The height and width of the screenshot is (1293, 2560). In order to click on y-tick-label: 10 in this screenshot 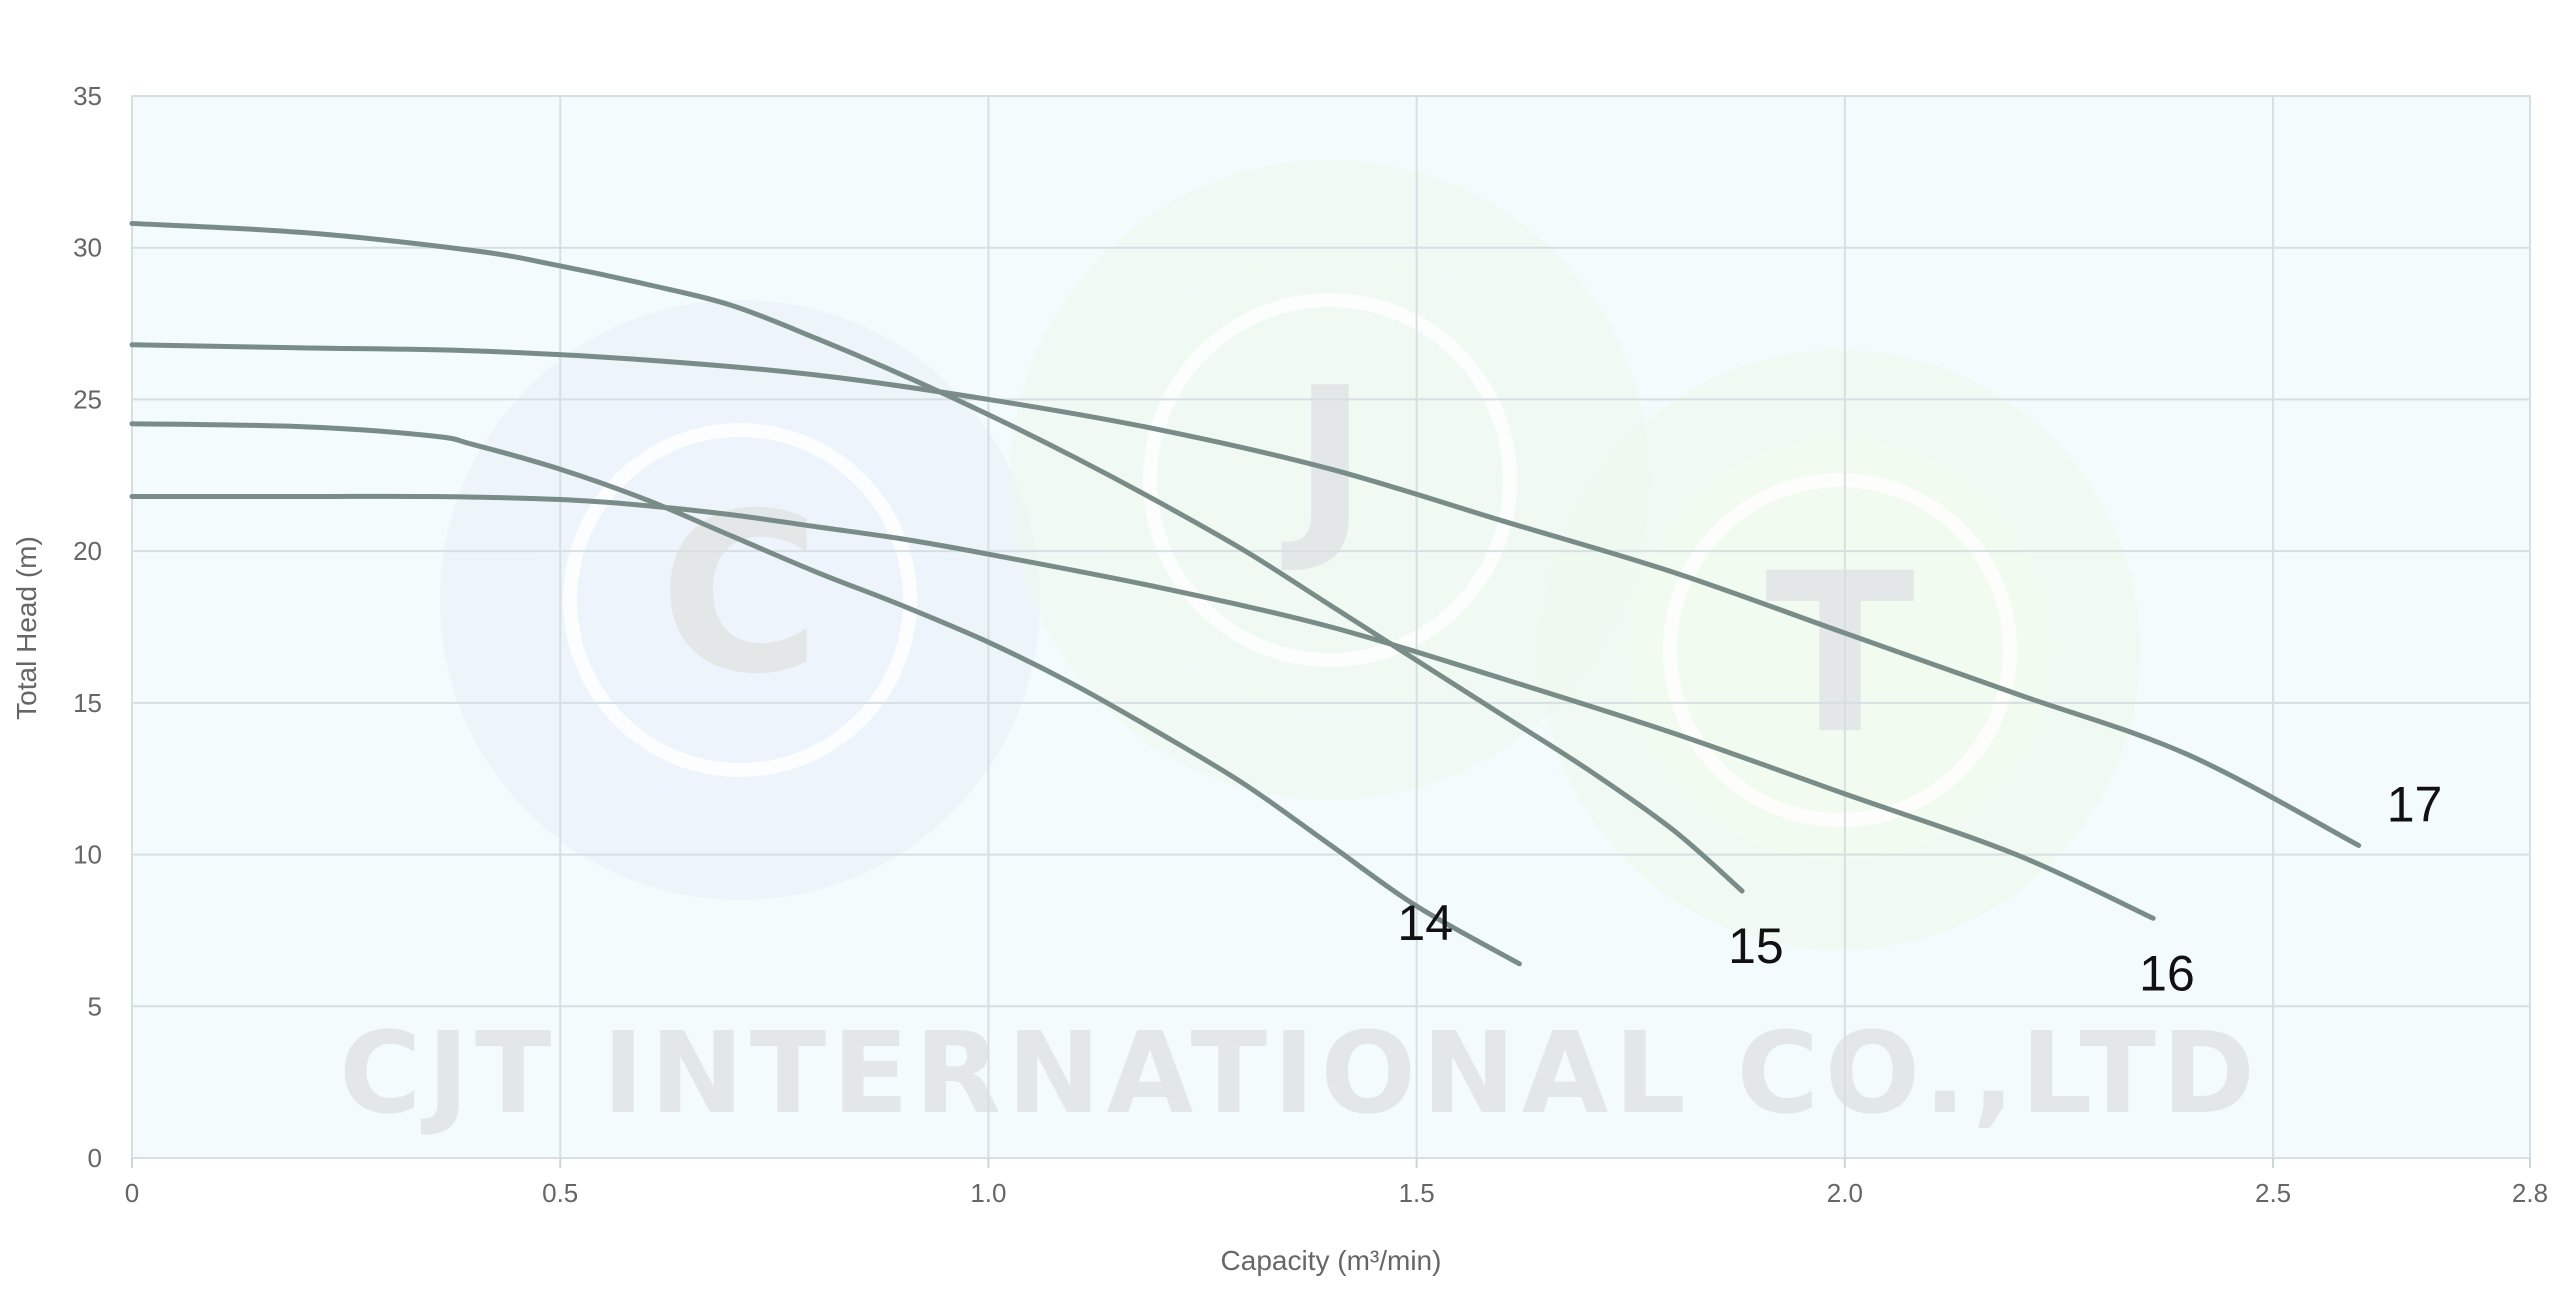, I will do `click(87, 855)`.